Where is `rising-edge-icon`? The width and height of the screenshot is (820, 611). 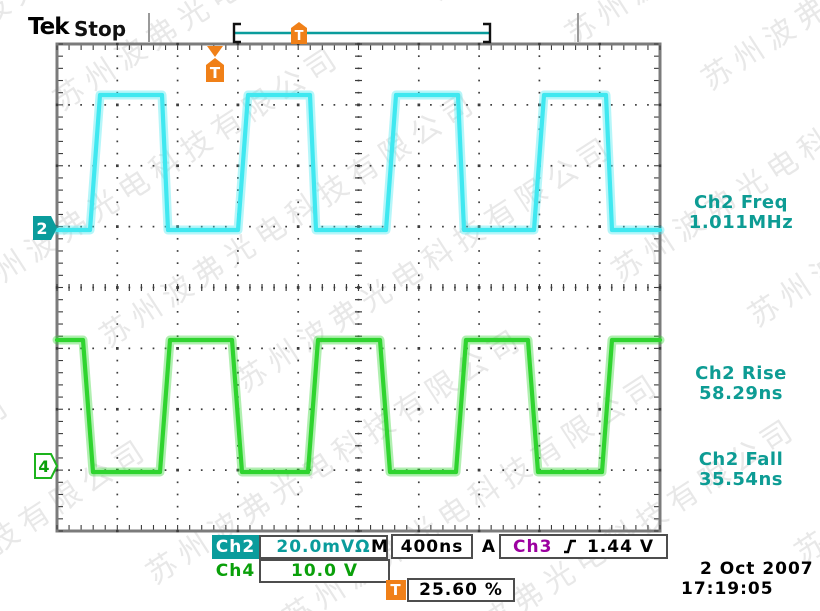
rising-edge-icon is located at coordinates (569, 546).